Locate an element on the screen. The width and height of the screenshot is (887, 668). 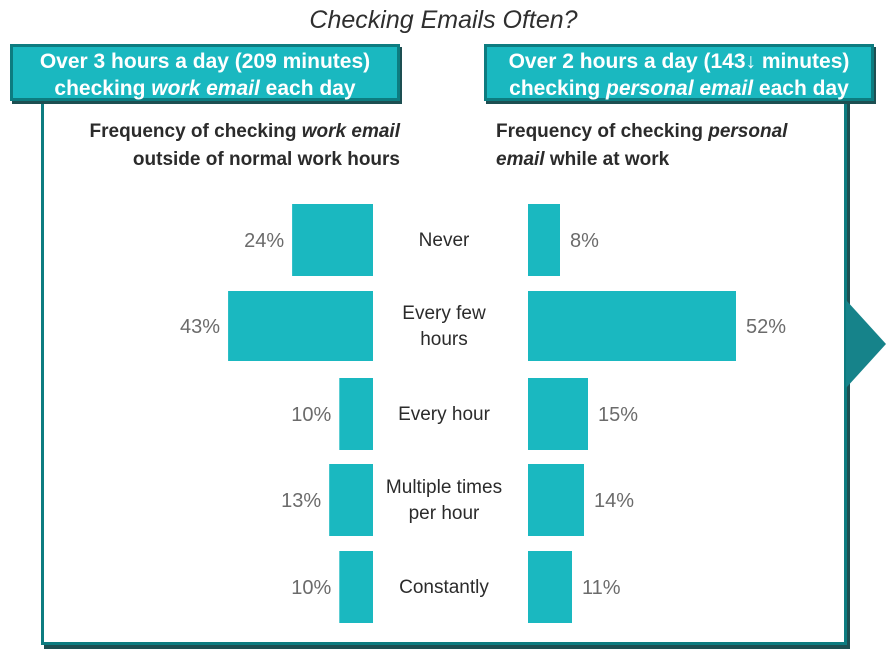
work-value-label: 43% is located at coordinates (200, 327).